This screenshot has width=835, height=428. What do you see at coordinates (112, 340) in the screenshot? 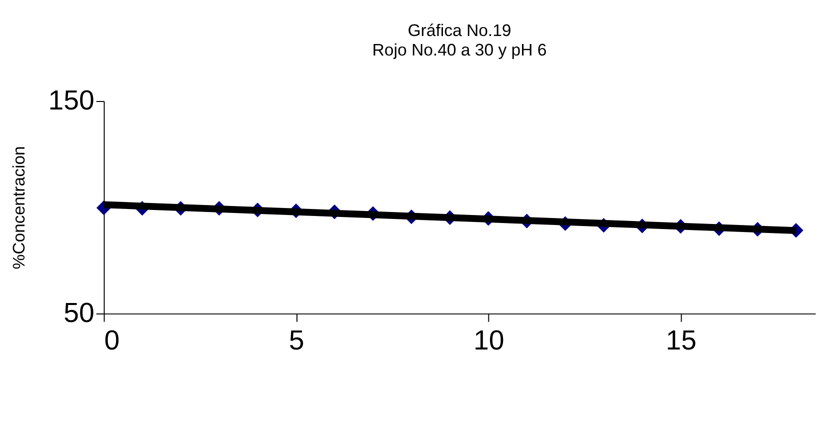
I see `x-tick-label: 0` at bounding box center [112, 340].